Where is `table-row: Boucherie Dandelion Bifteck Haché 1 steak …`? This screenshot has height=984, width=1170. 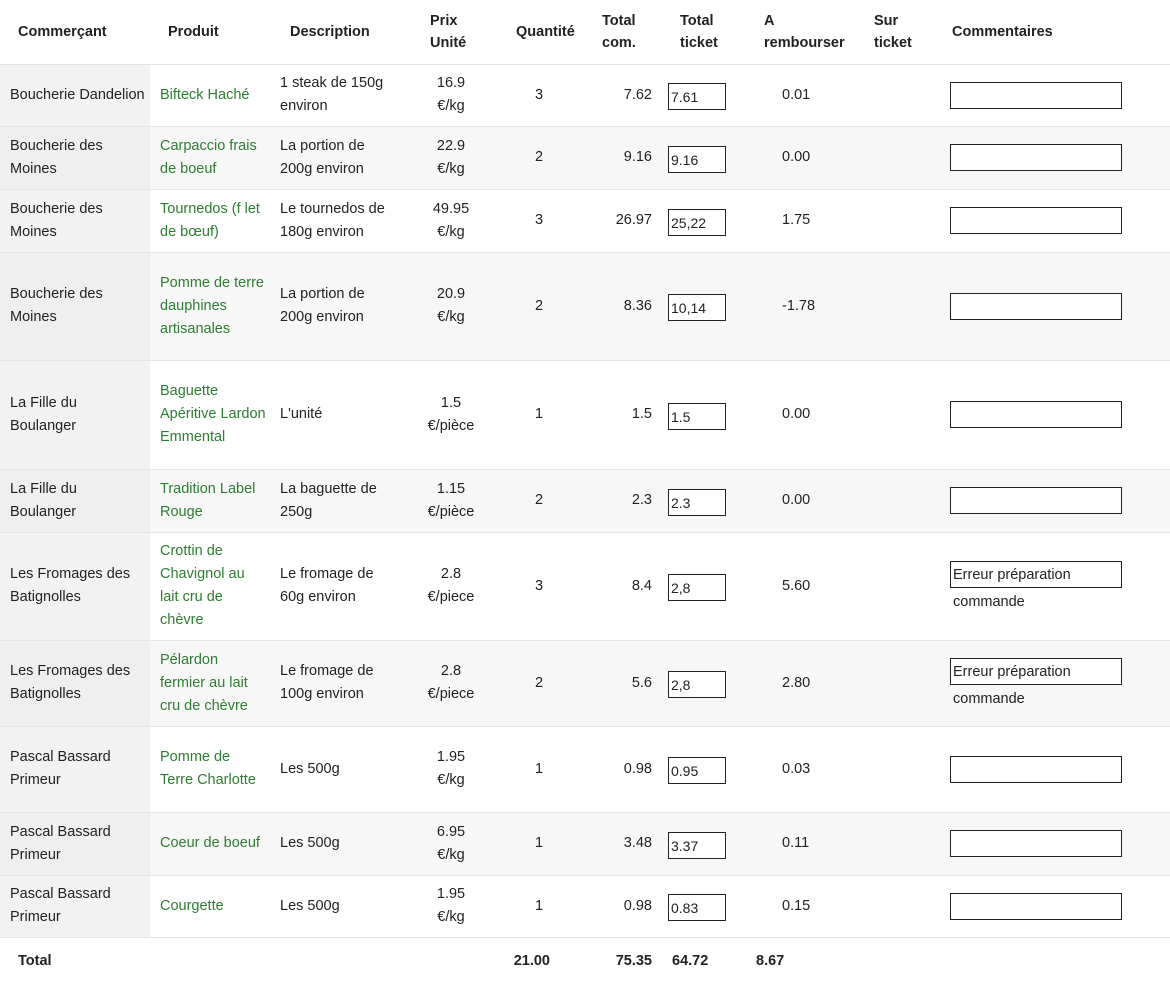 table-row: Boucherie Dandelion Bifteck Haché 1 steak … is located at coordinates (585, 95).